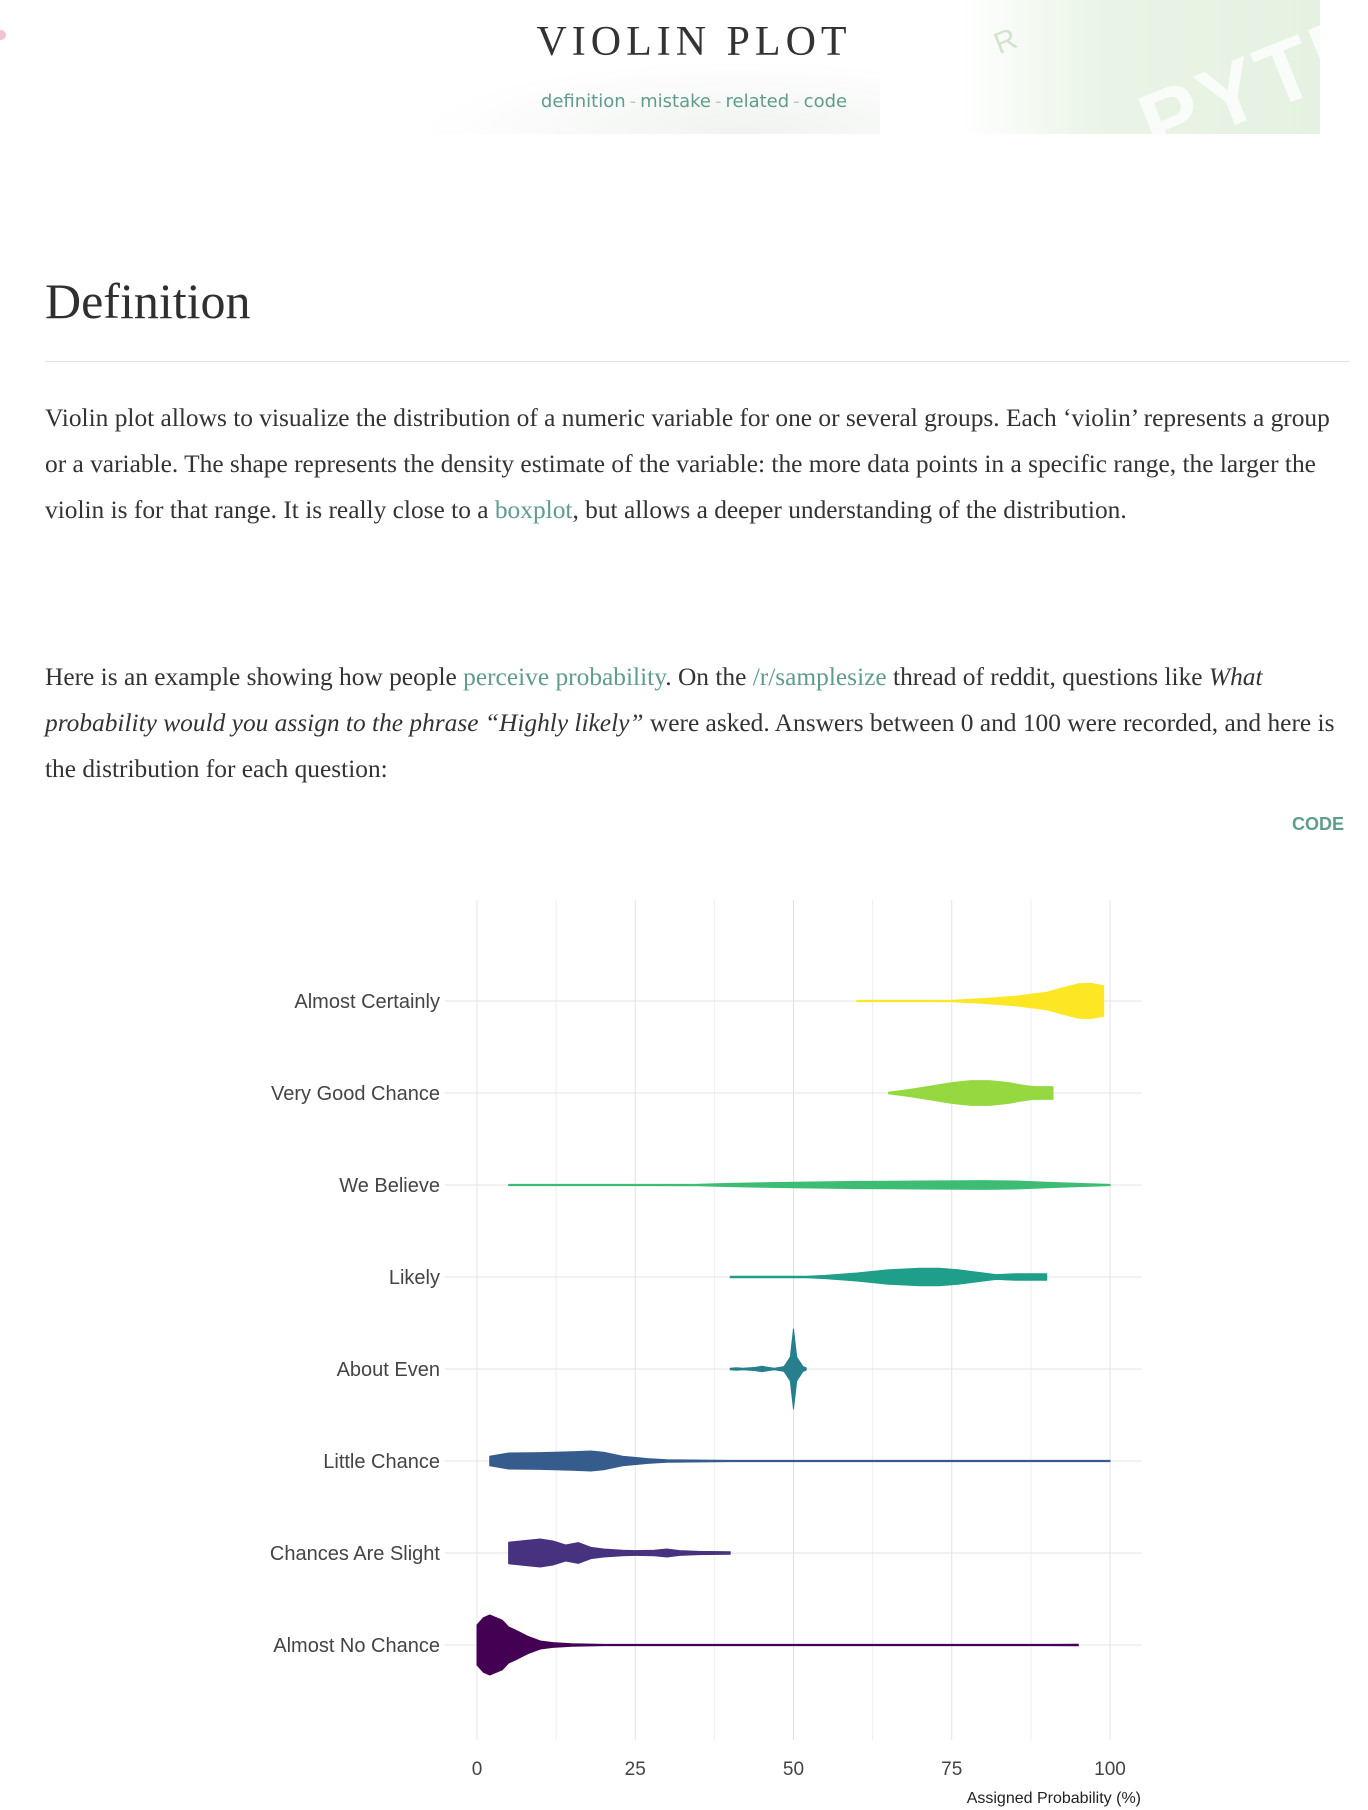  I want to click on x-tick-label: 50, so click(793, 1769).